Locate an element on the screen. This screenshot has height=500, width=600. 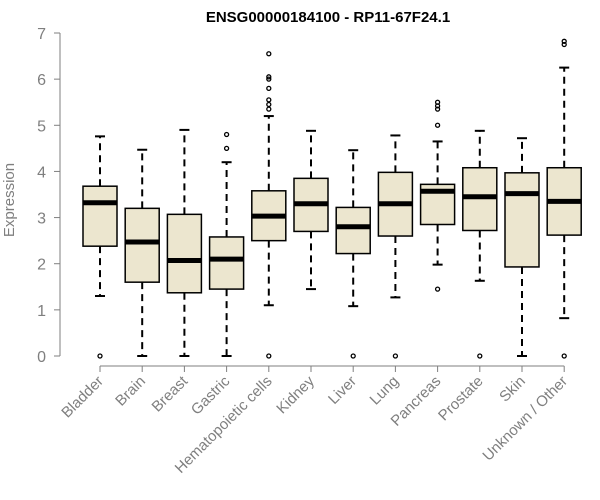
y-tick-label: 6 is located at coordinates (41, 80).